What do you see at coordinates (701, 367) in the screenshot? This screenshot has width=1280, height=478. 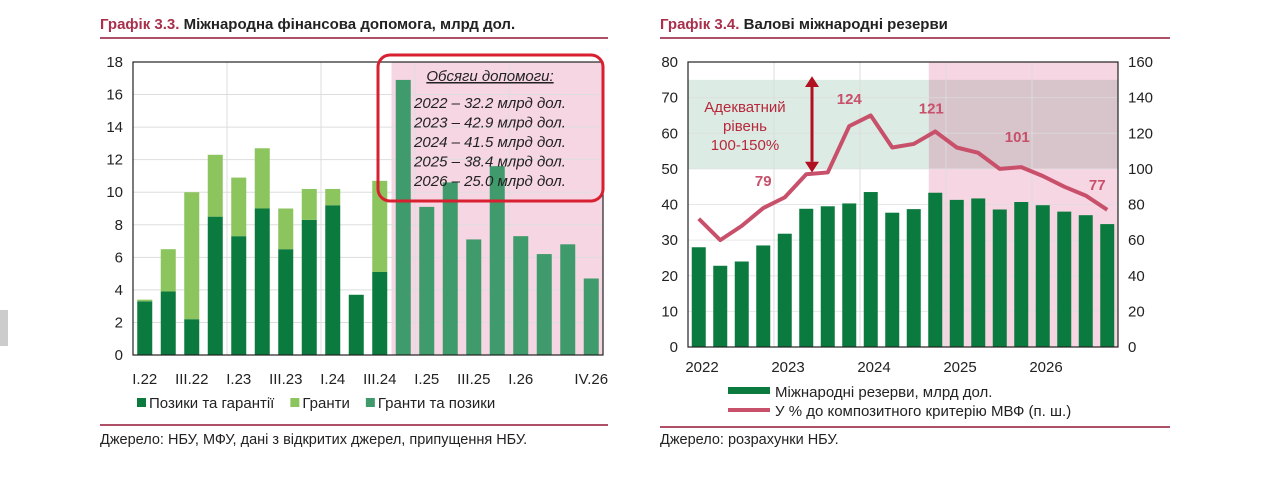 I see `x-tick-label: 2022` at bounding box center [701, 367].